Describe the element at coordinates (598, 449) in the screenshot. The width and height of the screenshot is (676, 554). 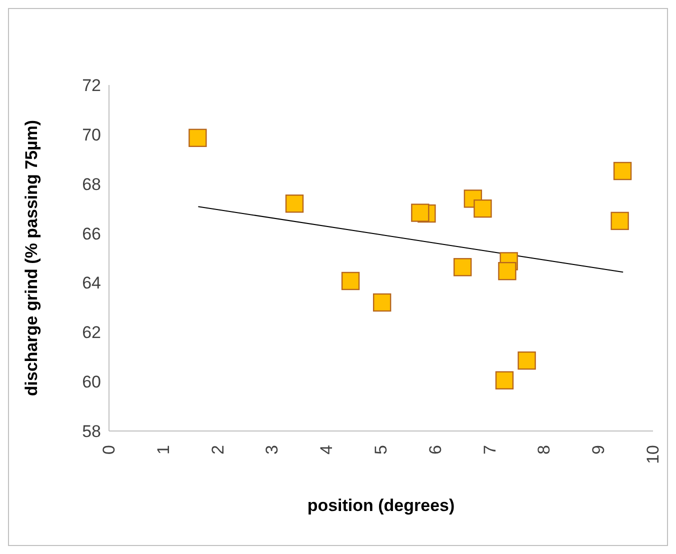
I see `x-tick-label: 9` at that location.